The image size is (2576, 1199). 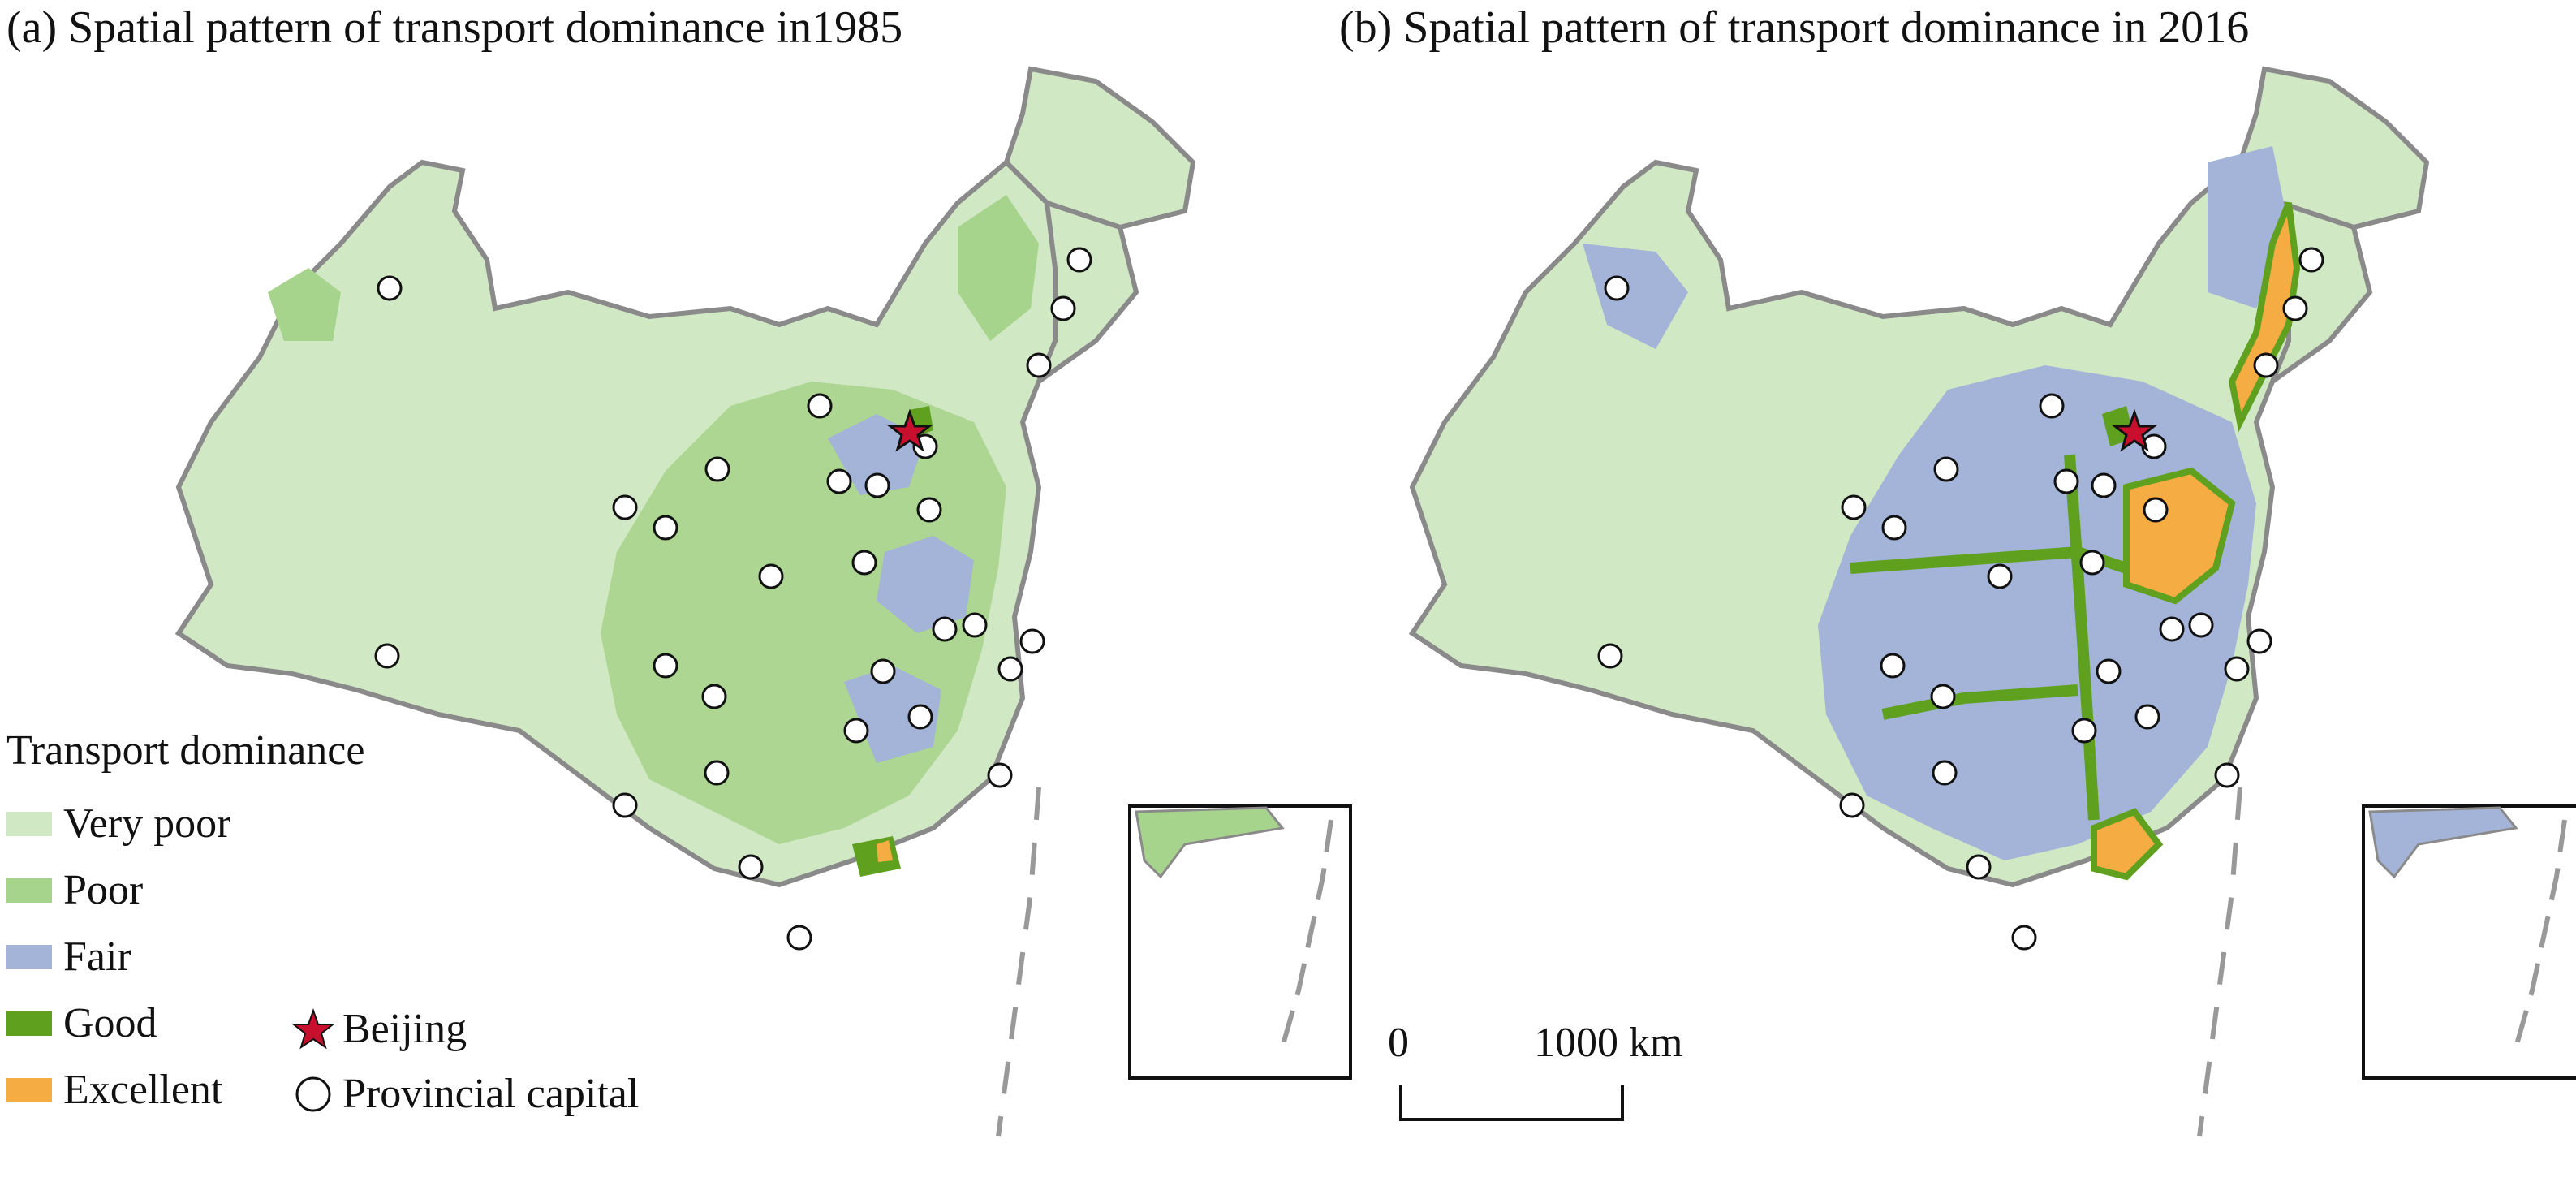 I want to click on legend-item-excellent: Excellent, so click(x=114, y=1090).